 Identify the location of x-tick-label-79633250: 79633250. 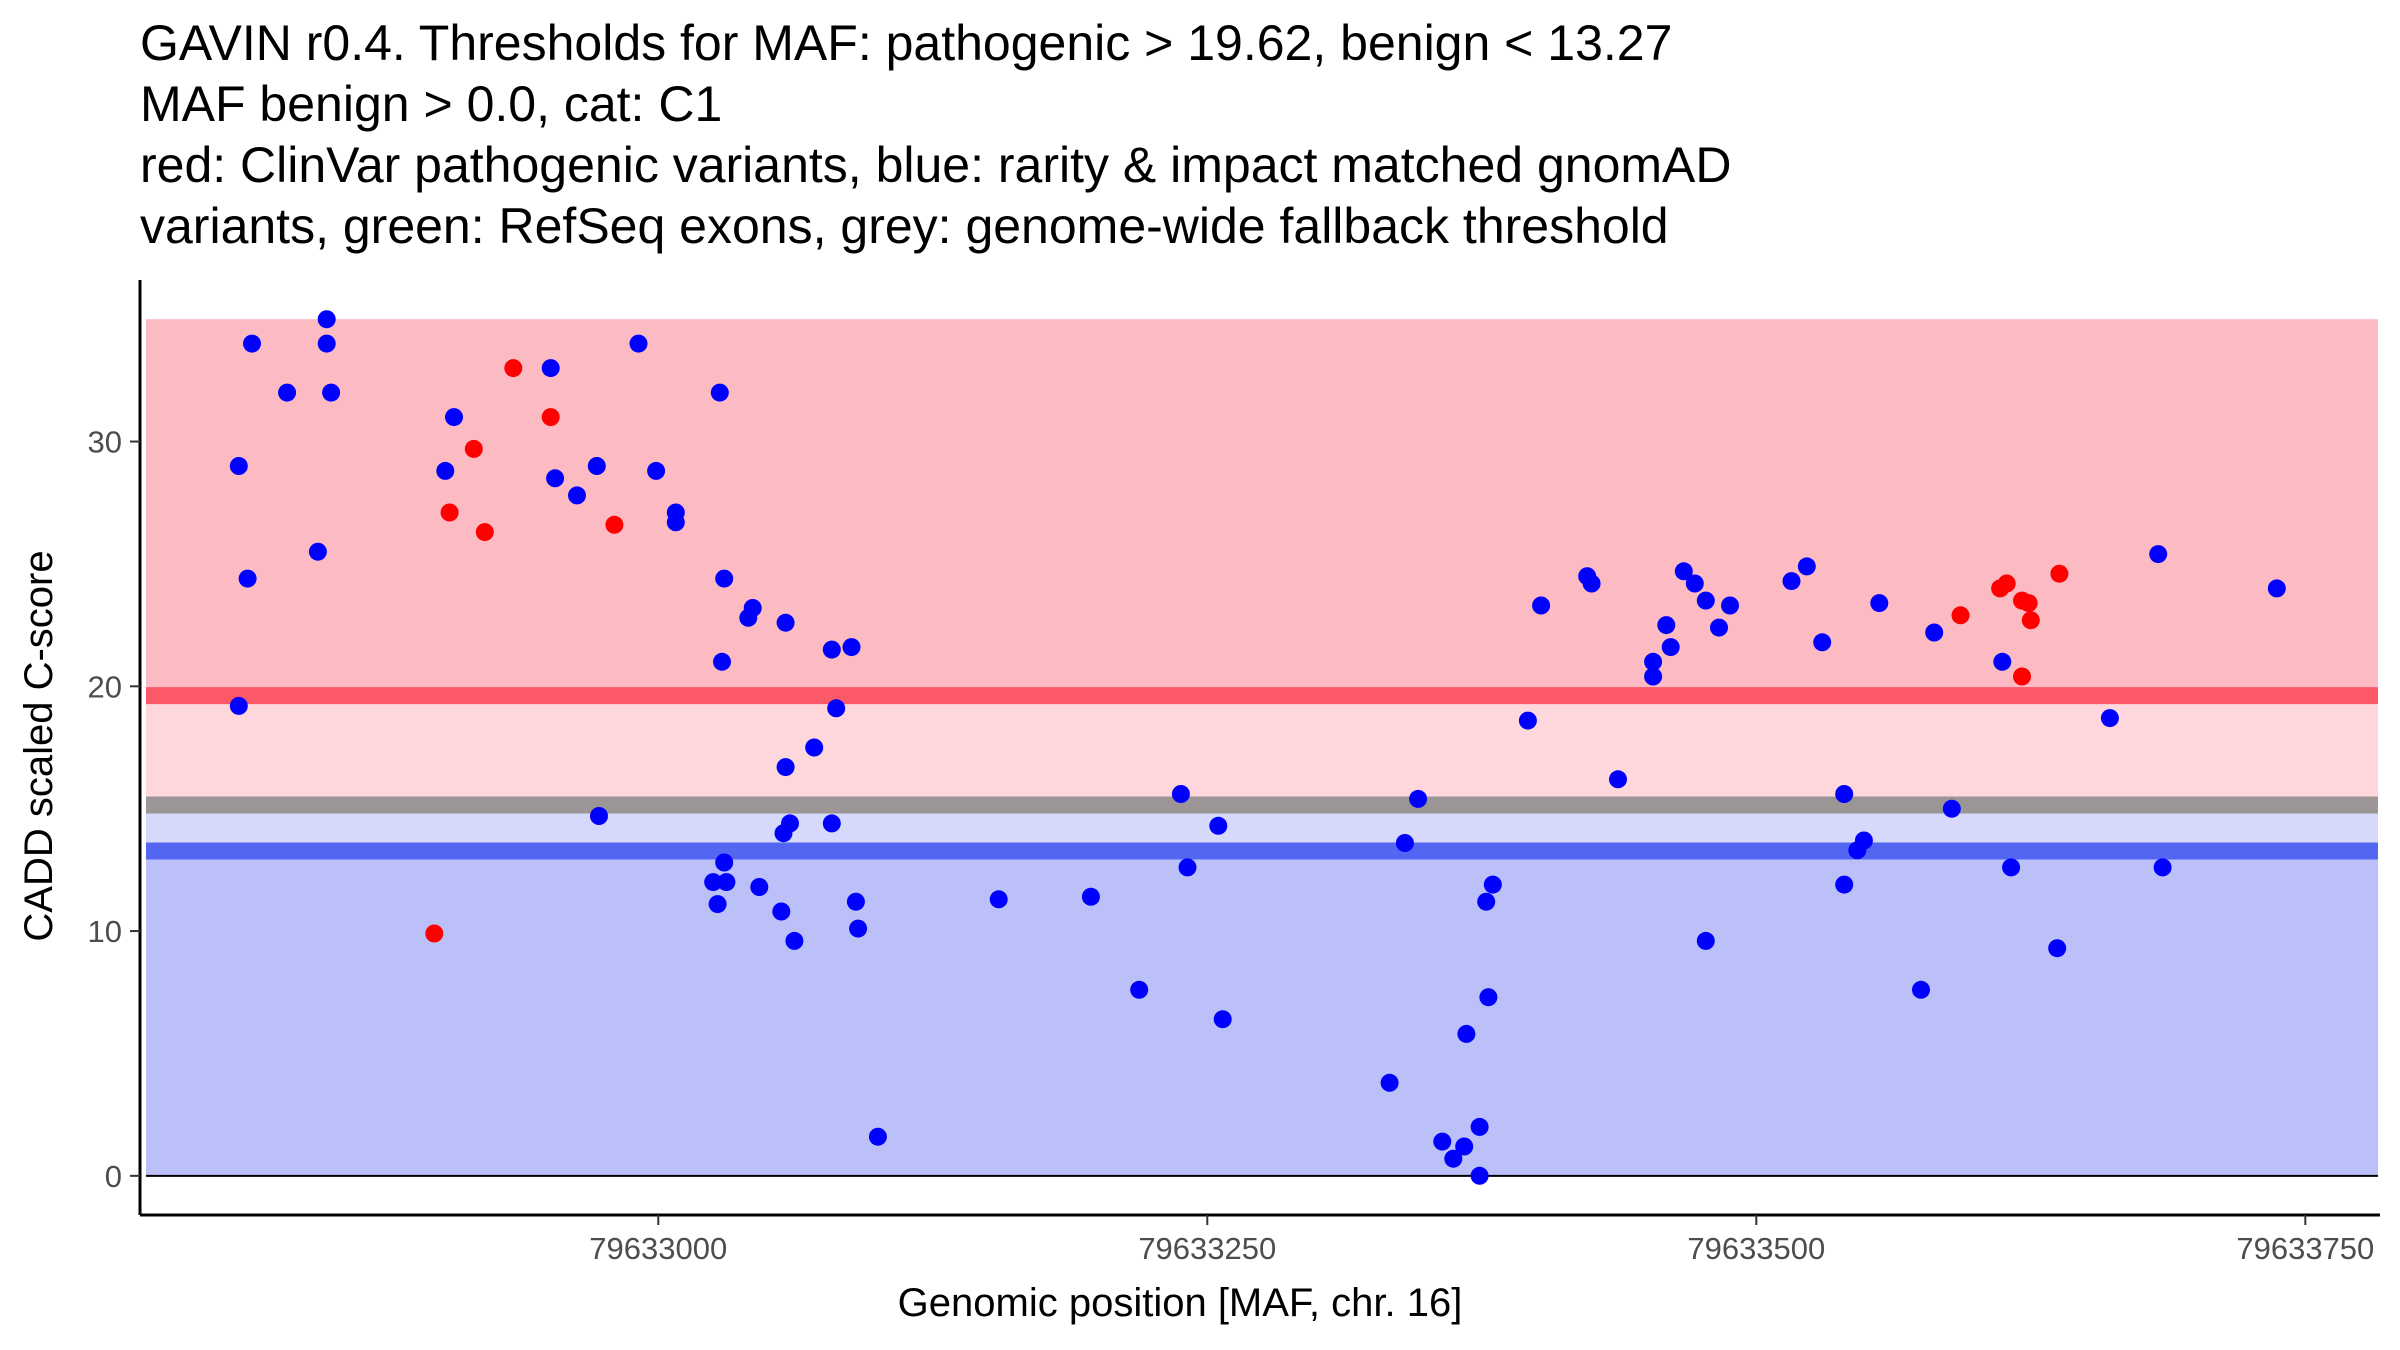
(1207, 1248).